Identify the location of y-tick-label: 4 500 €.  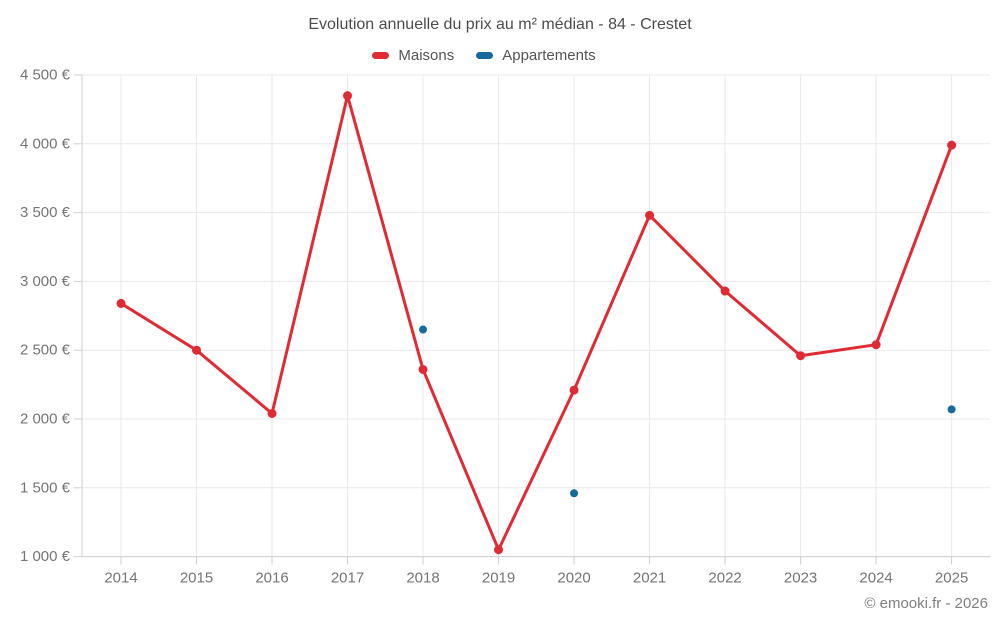
(45, 75).